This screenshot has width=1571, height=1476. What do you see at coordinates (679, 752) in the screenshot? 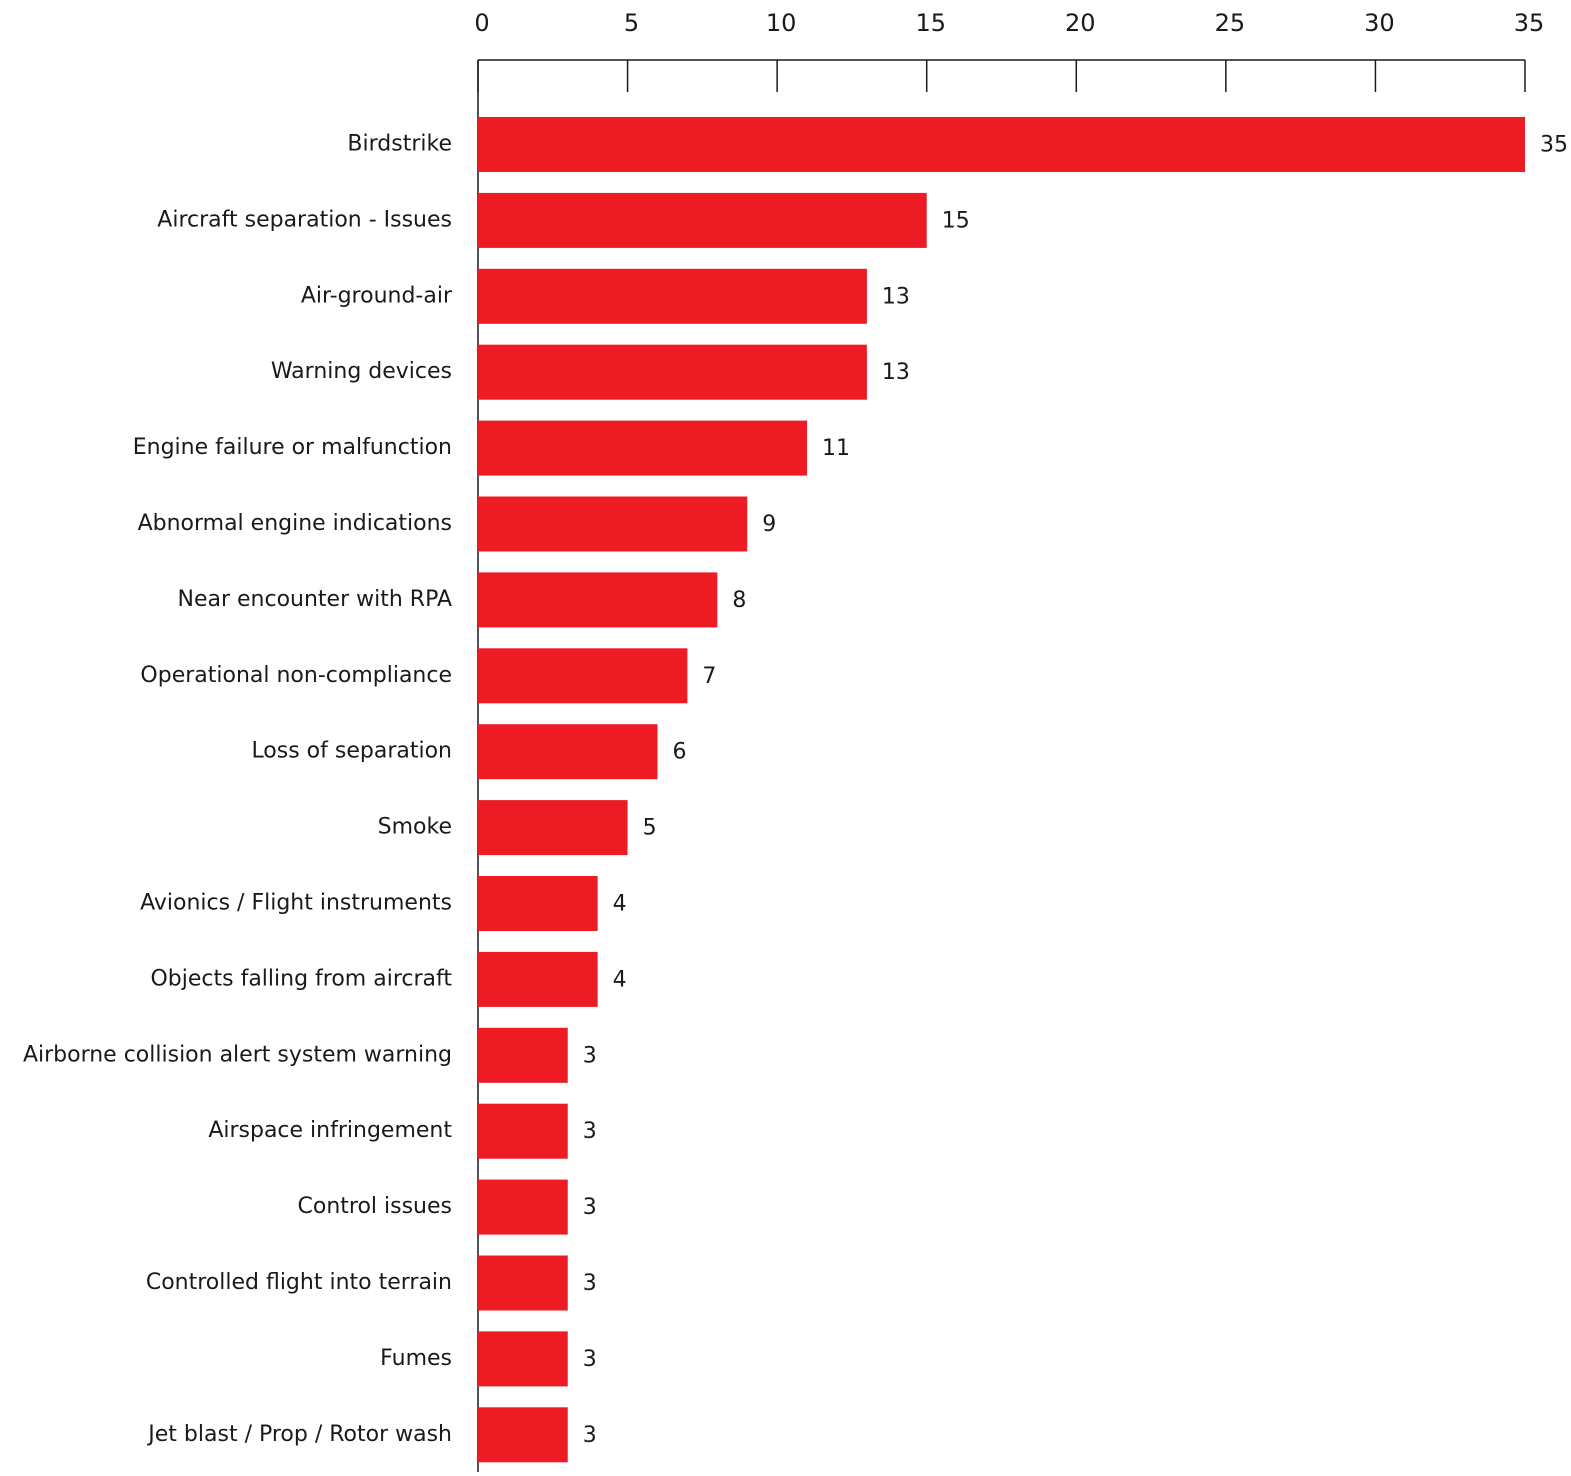
I see `value-label: 6` at bounding box center [679, 752].